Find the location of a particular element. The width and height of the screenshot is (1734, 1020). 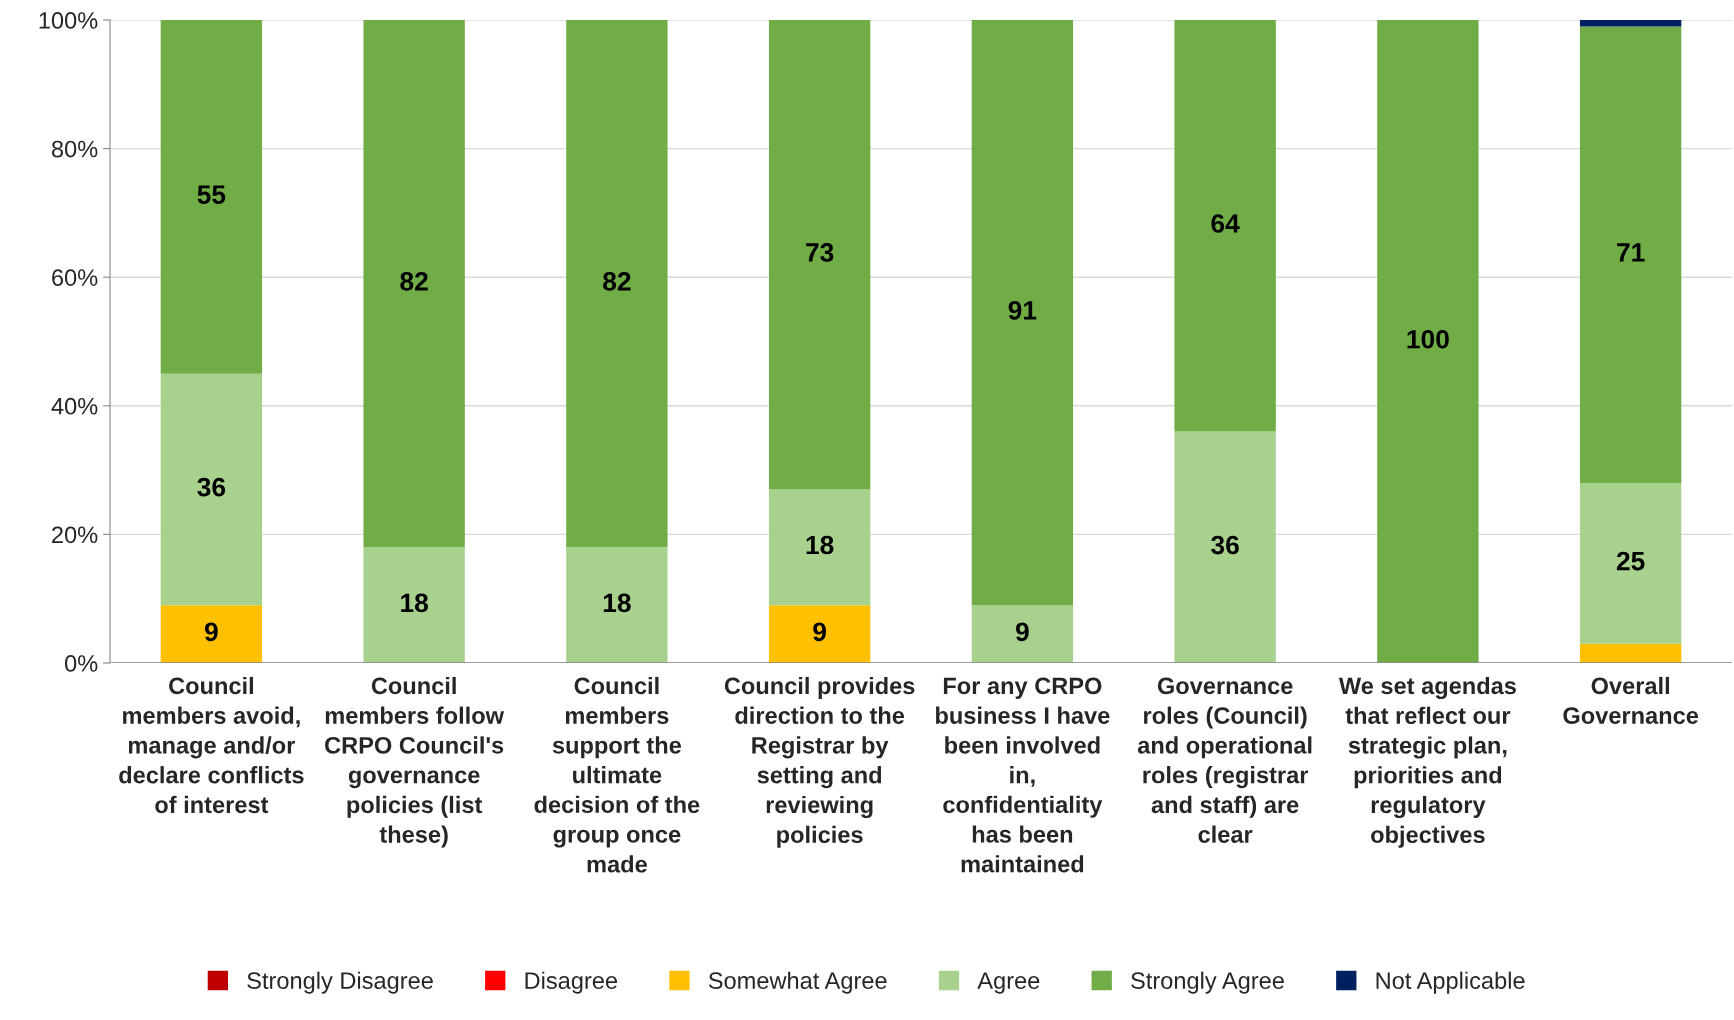

data-label: 100 is located at coordinates (1428, 339).